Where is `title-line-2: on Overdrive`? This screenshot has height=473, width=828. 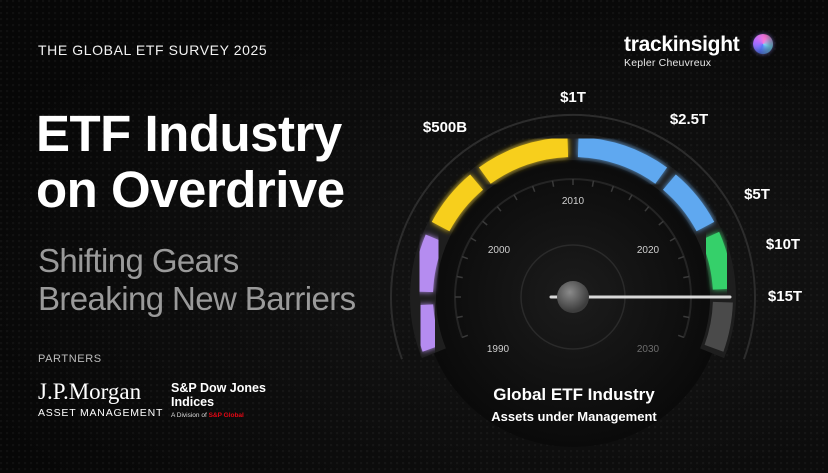
title-line-2: on Overdrive is located at coordinates (190, 189).